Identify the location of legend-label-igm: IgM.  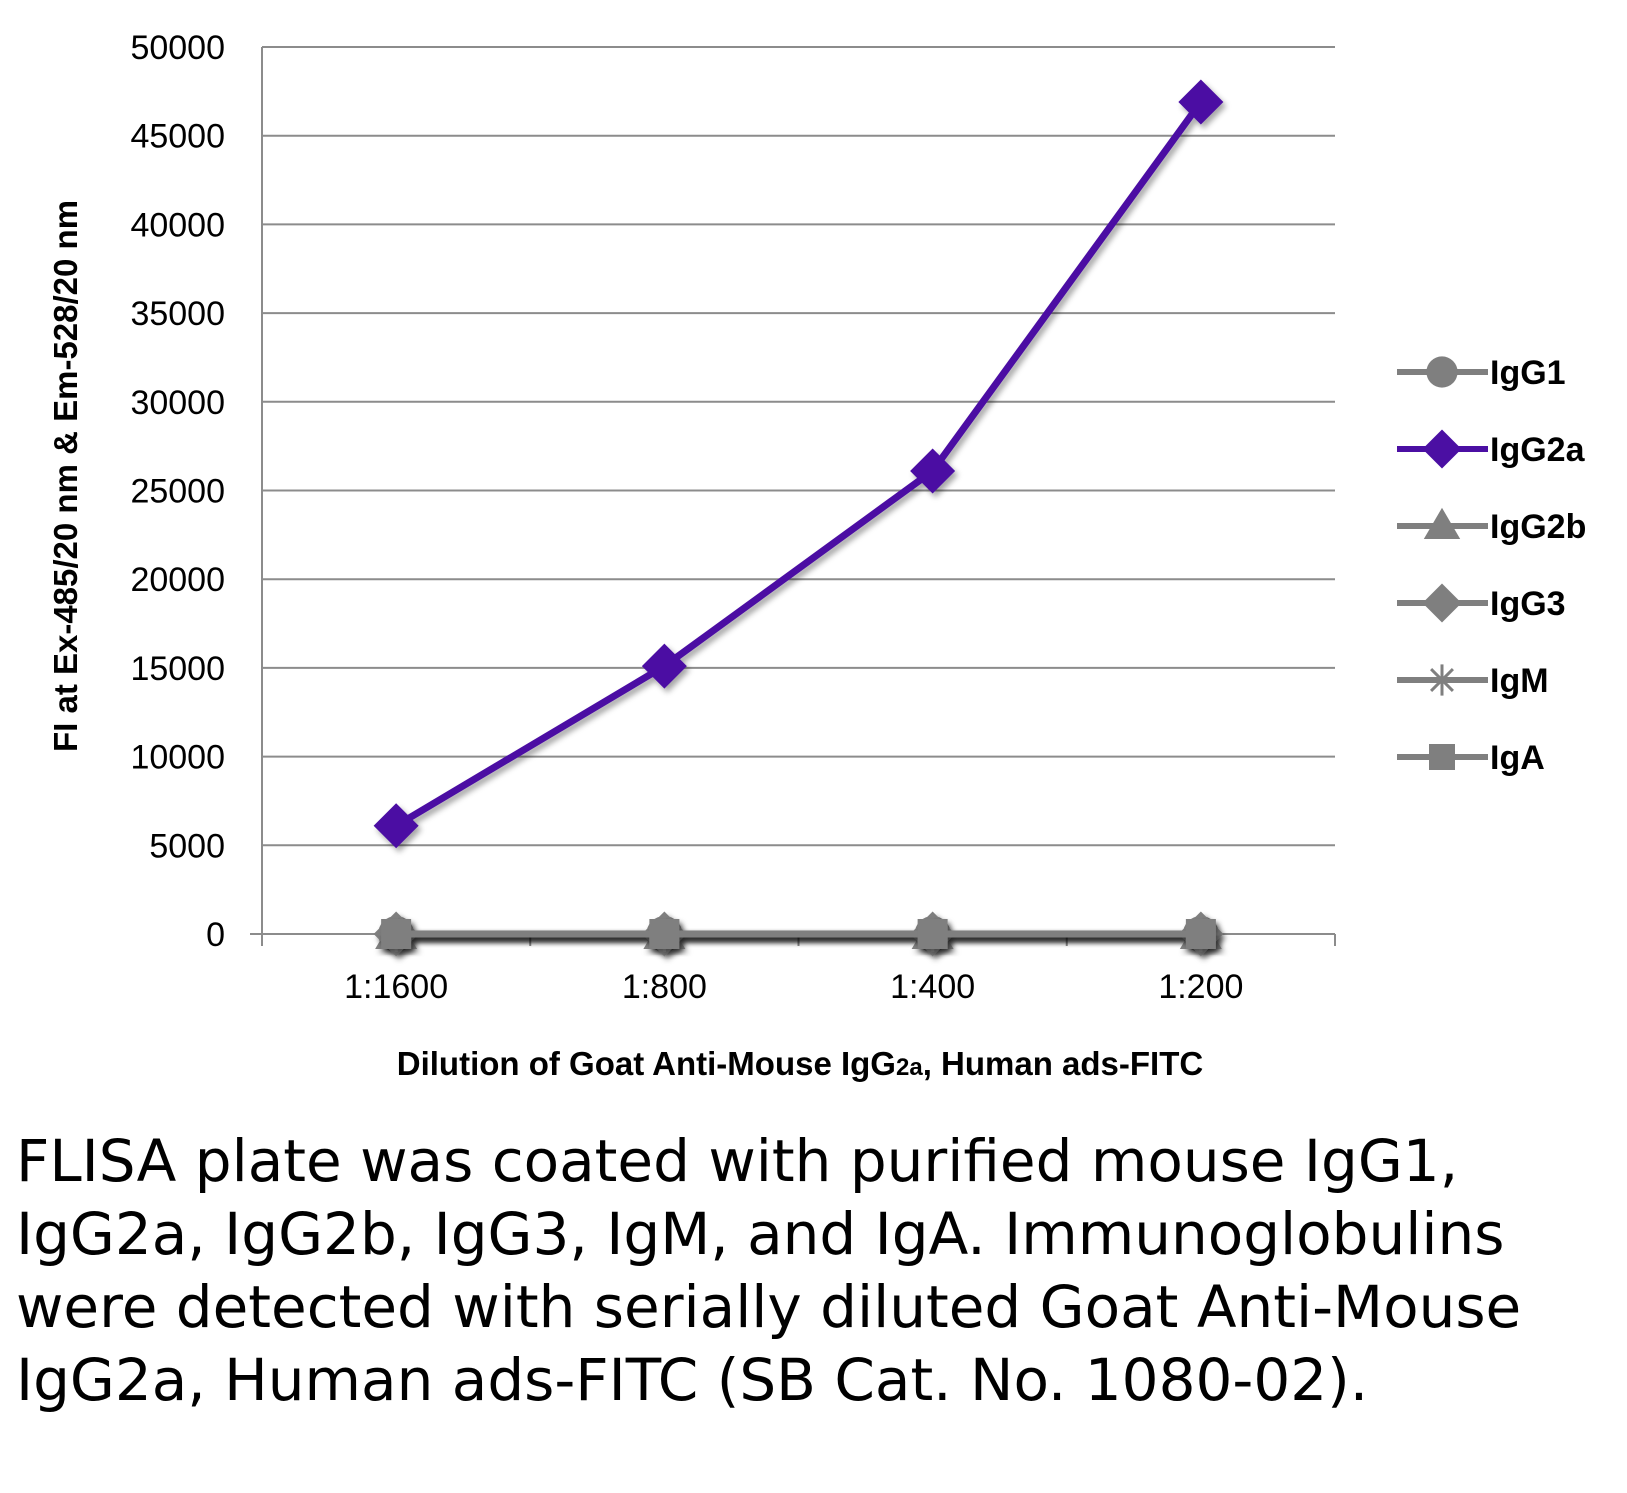
(1519, 681).